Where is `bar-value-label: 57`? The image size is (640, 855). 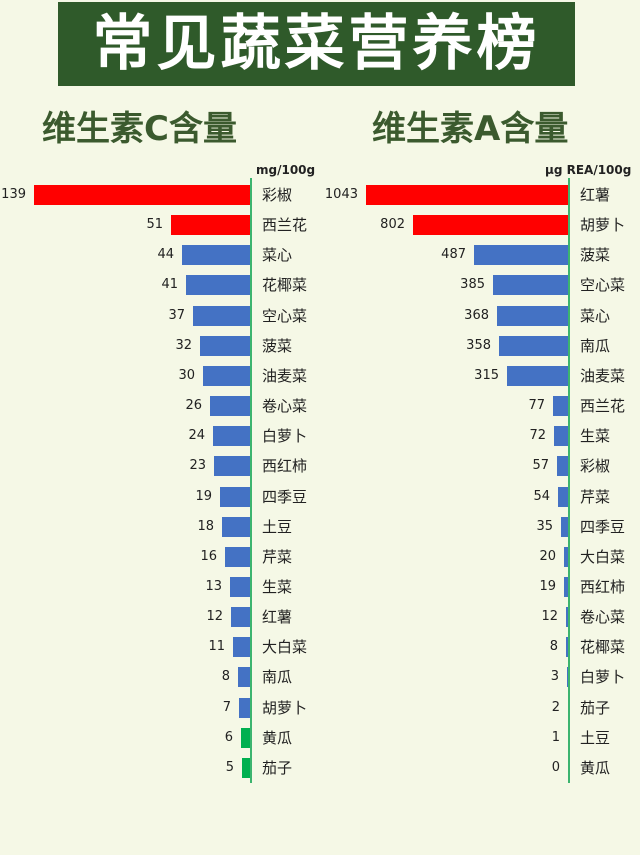
bar-value-label: 57 is located at coordinates (540, 465).